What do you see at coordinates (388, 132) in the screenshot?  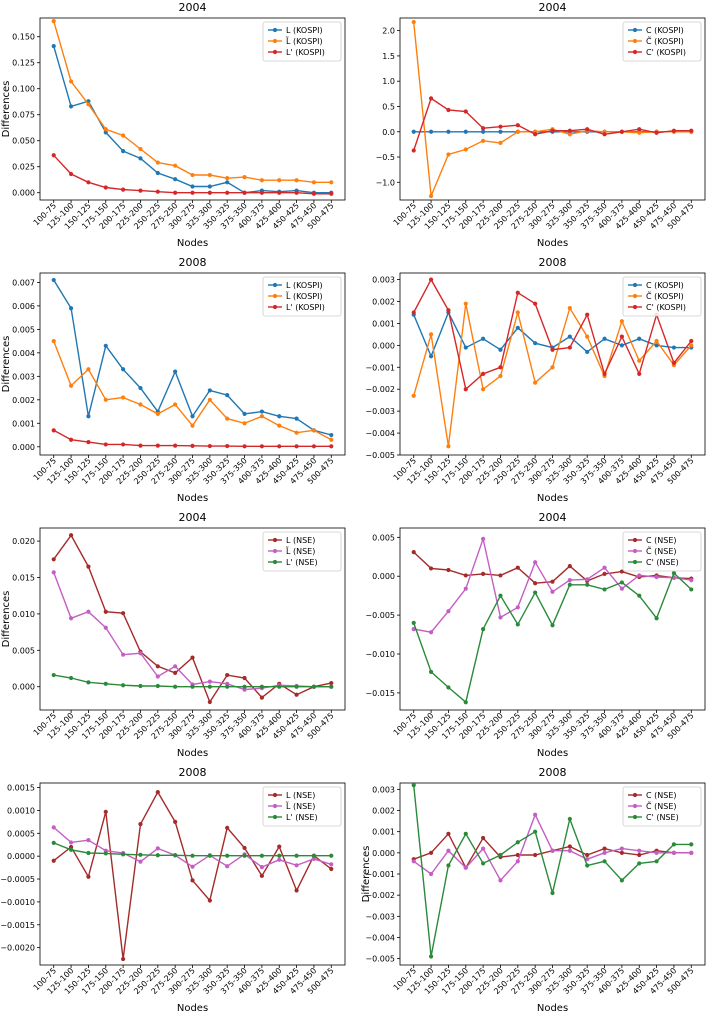 I see `y-tick-label: 0.0` at bounding box center [388, 132].